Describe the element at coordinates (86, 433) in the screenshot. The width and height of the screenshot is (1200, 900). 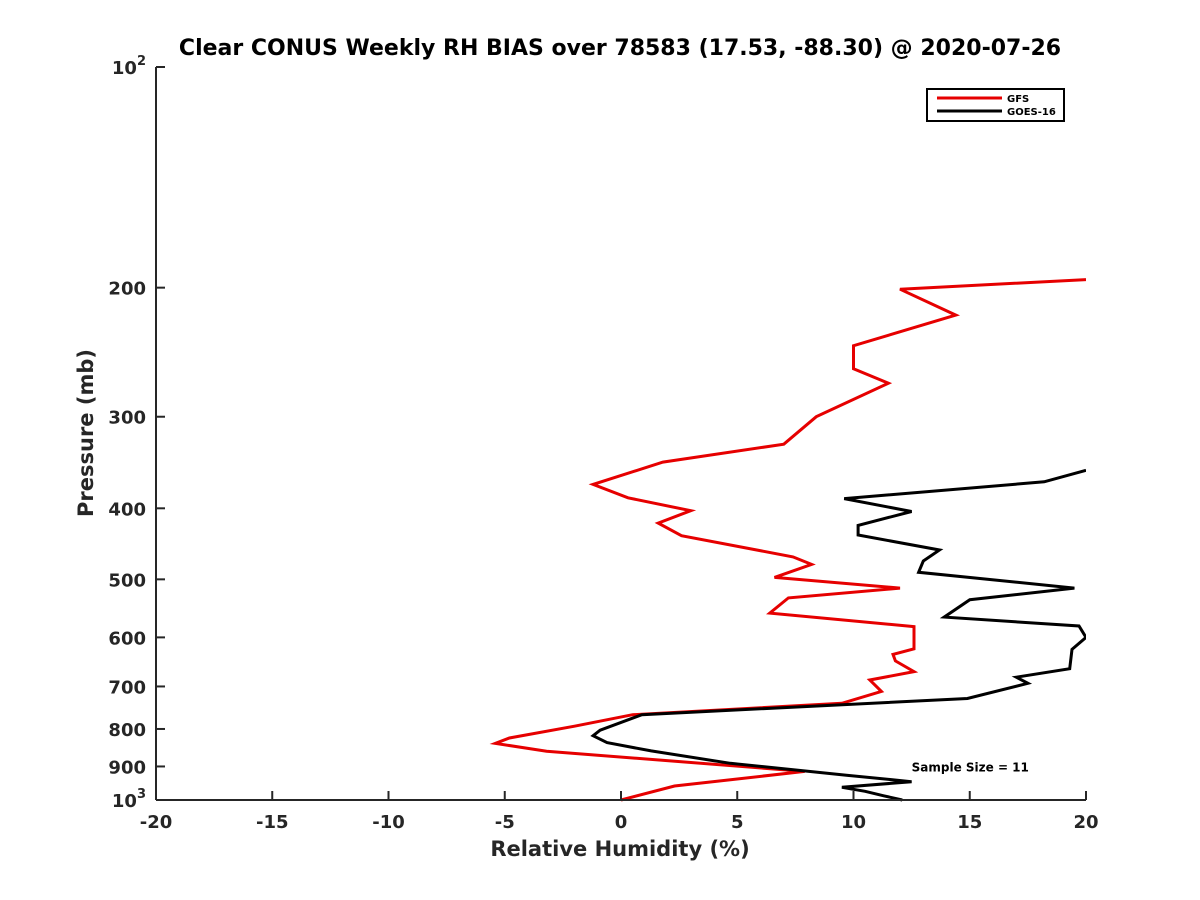
I see `y-axis-label: Pressure (mb)` at that location.